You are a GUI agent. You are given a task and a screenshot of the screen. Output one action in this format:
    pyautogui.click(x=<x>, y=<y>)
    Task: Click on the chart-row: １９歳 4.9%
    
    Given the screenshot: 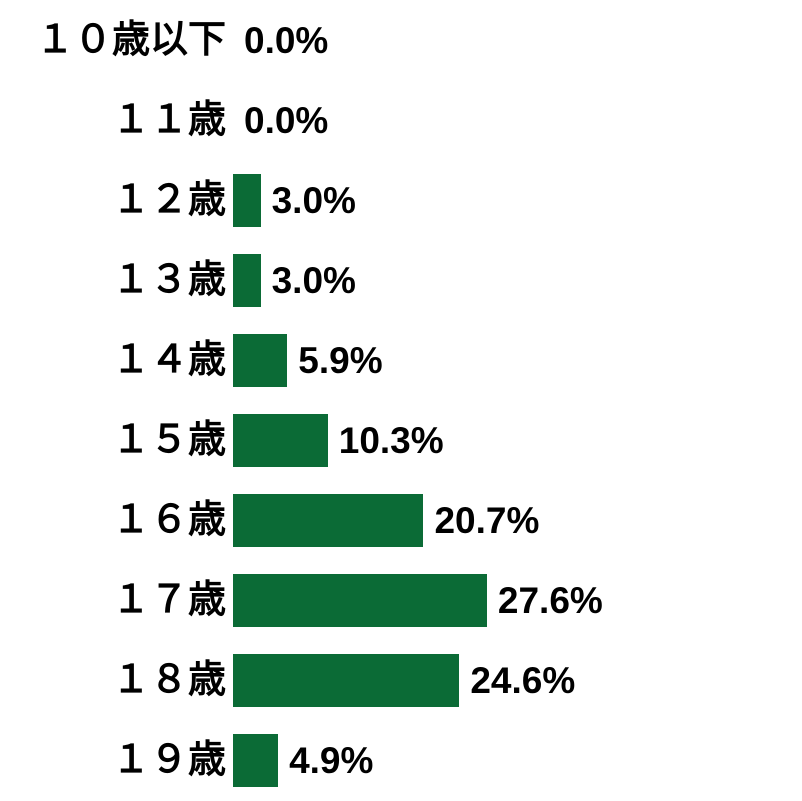 What is the action you would take?
    pyautogui.click(x=401, y=760)
    